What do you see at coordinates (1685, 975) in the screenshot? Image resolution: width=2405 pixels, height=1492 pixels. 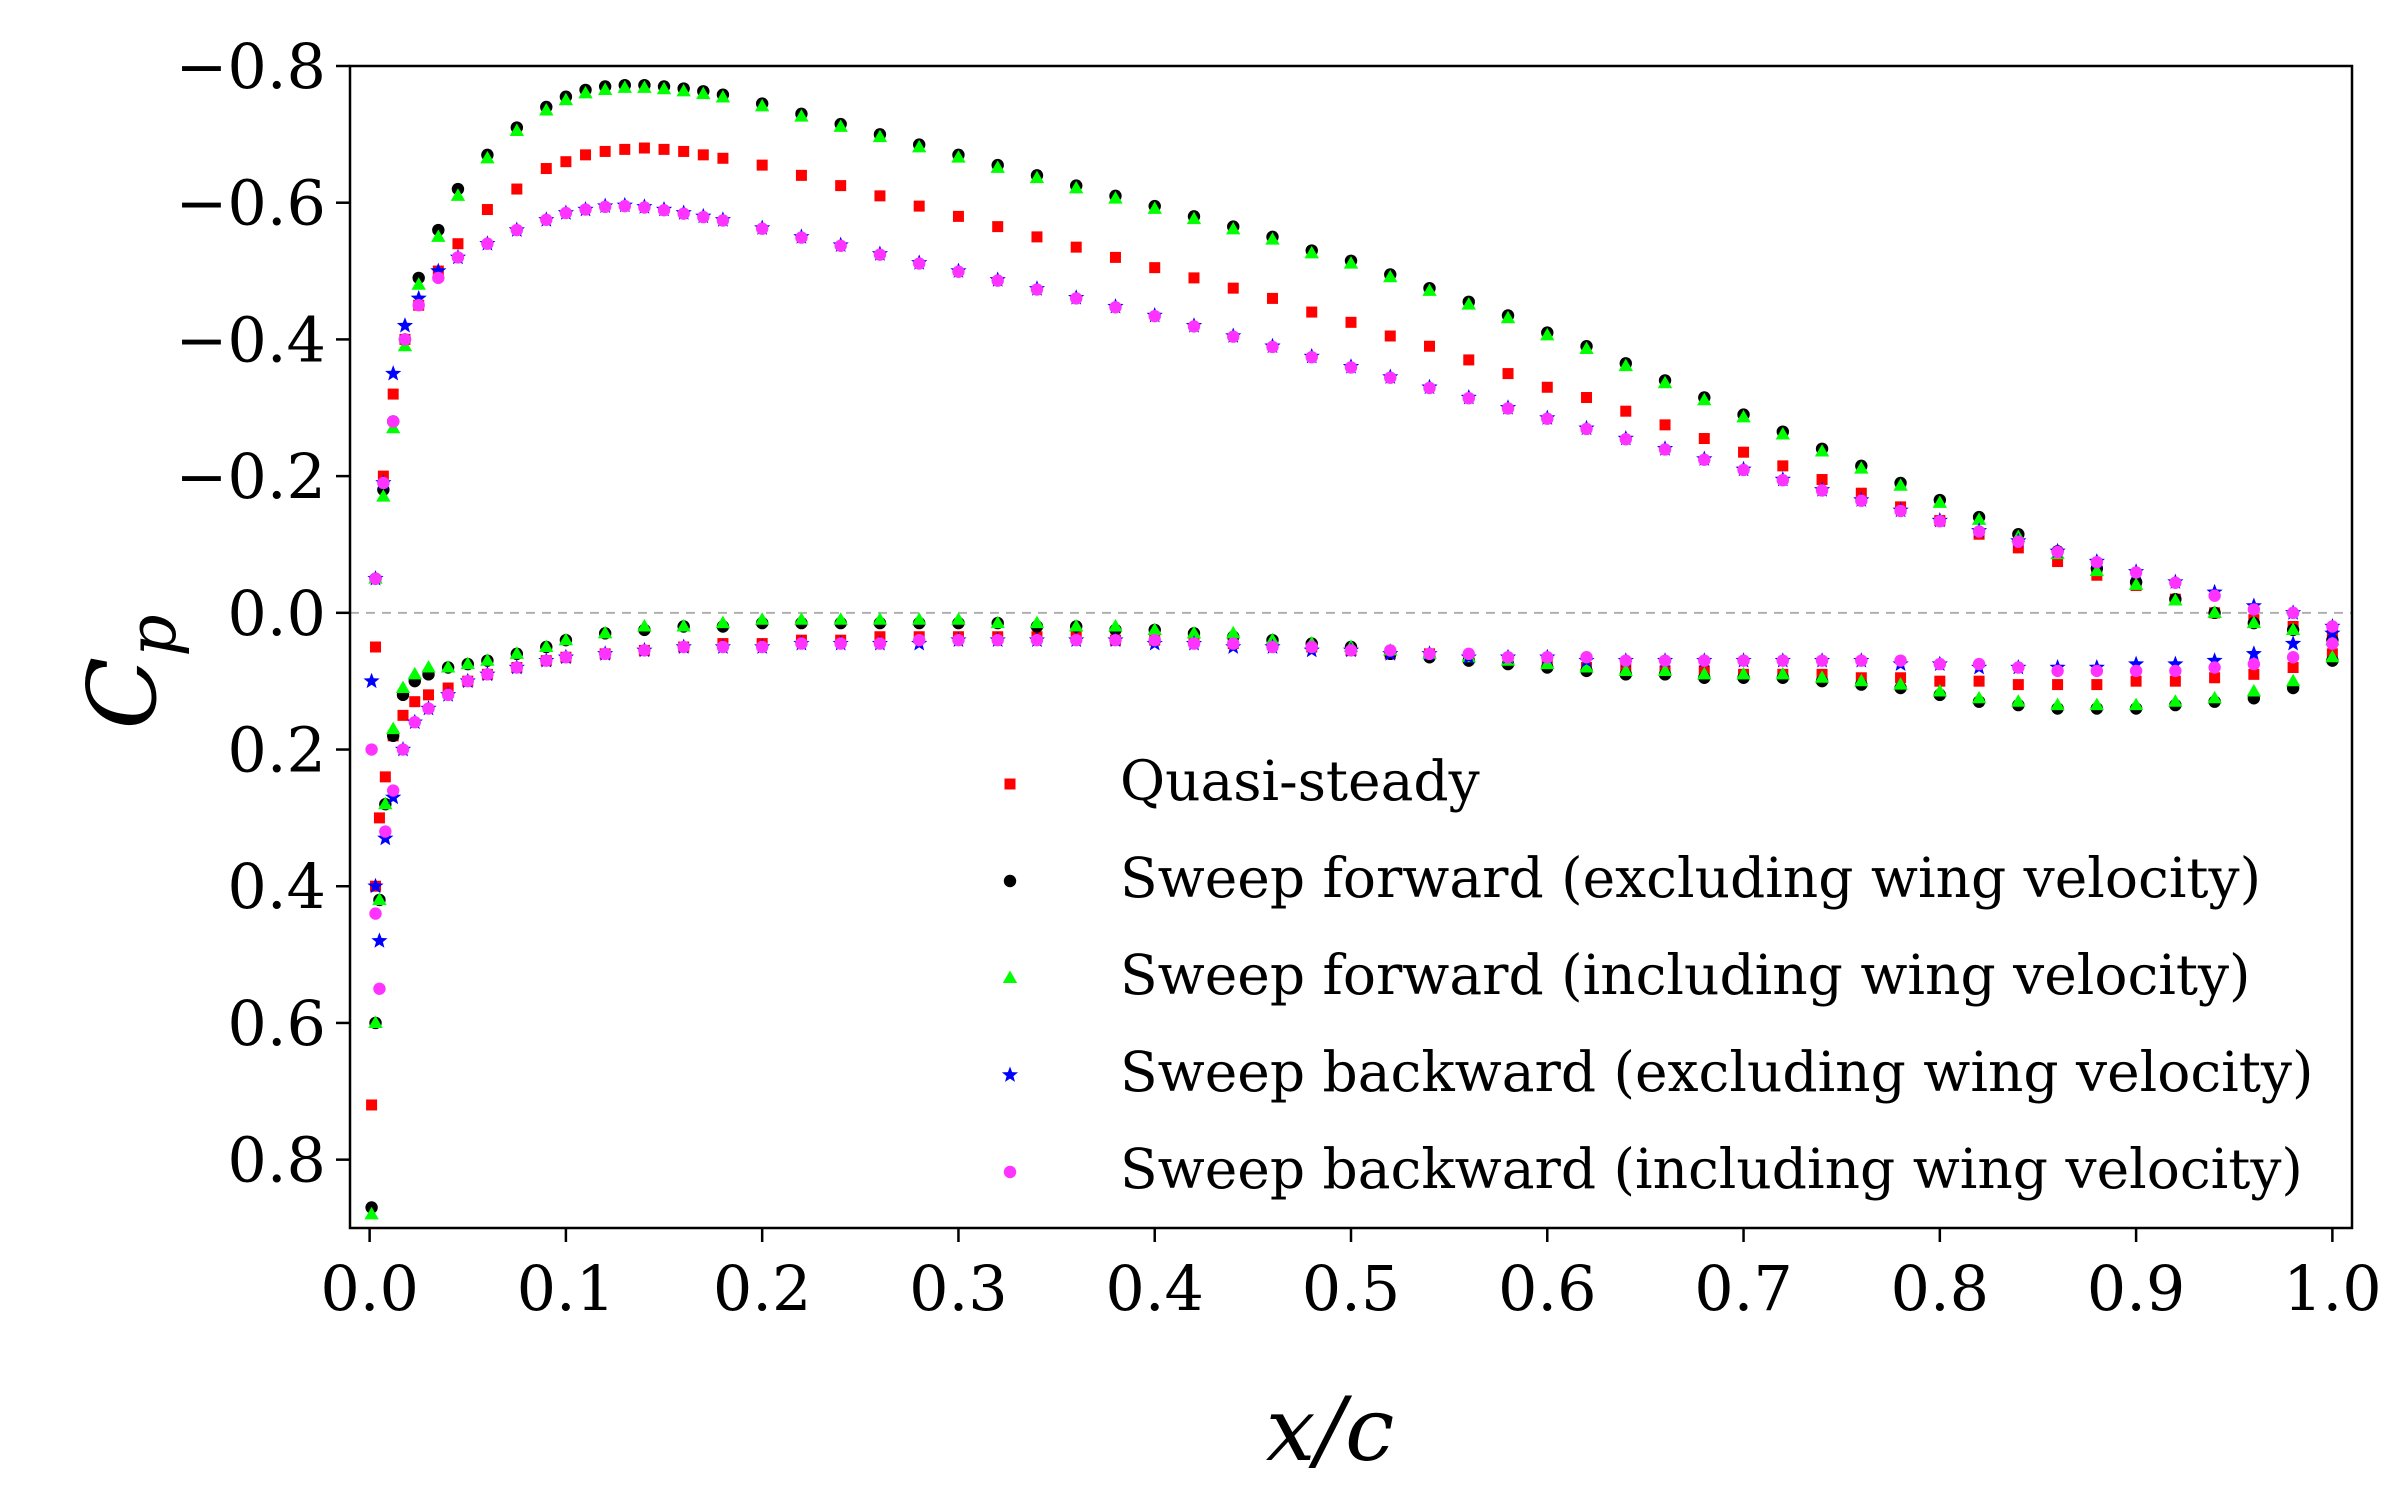 I see `legend-label: Sweep forward (including wing velocity)` at bounding box center [1685, 975].